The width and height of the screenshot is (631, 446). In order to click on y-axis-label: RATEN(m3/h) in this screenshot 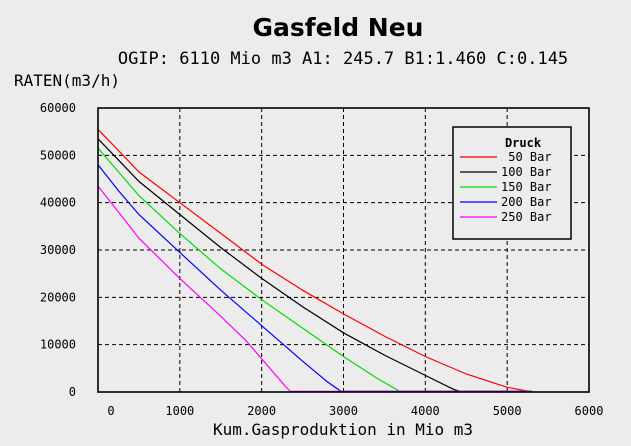, I will do `click(67, 80)`.